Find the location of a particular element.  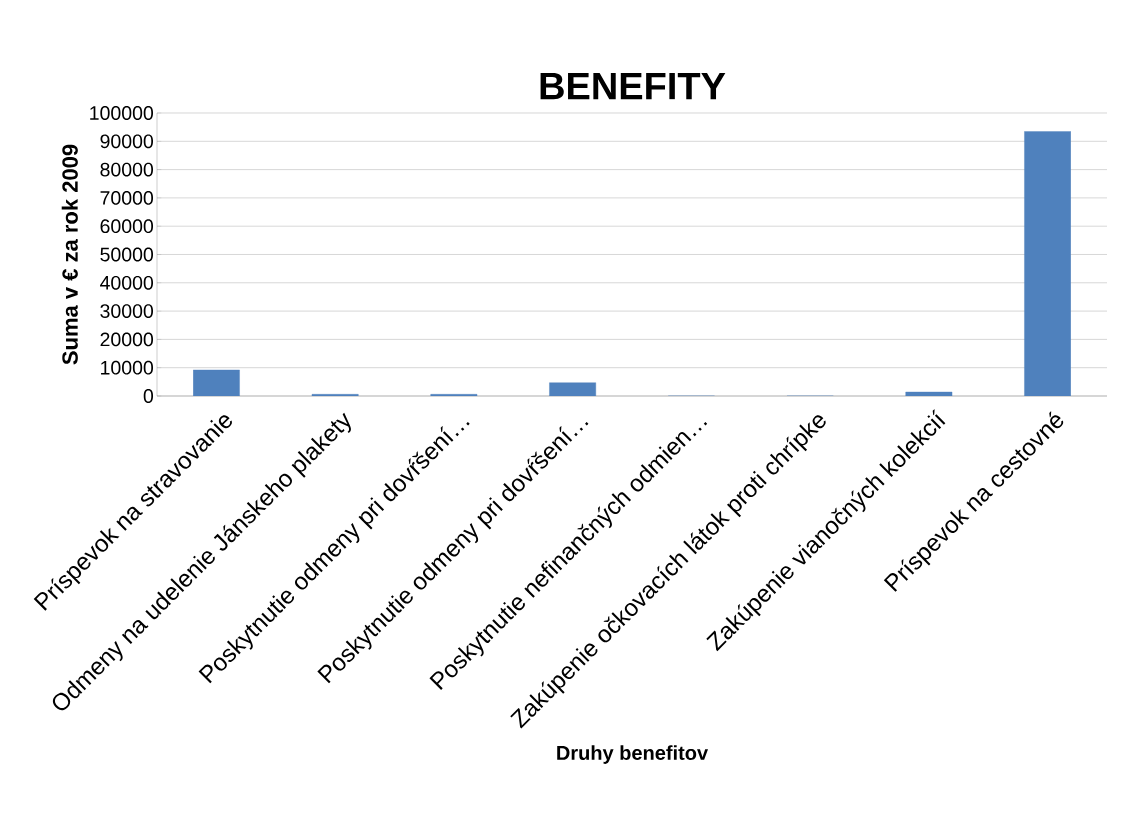

y-tick-label: 30000 is located at coordinates (127, 311).